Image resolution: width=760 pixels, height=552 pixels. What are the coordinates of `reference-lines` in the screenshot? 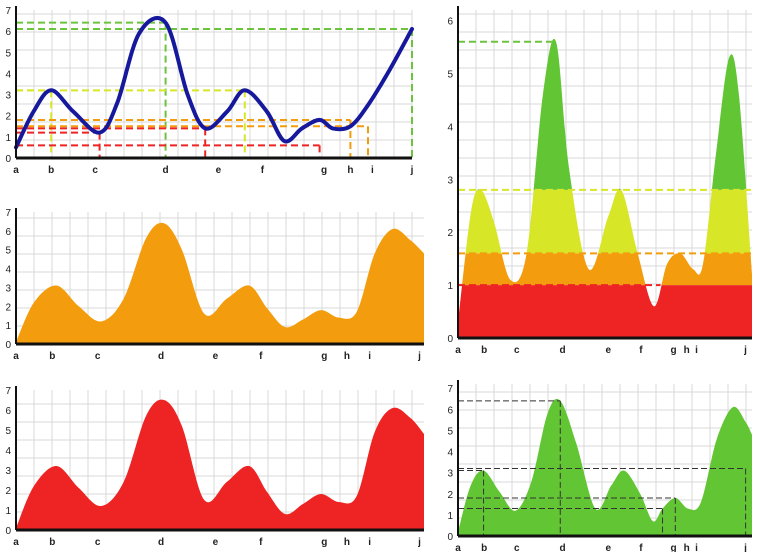 It's located at (602, 468).